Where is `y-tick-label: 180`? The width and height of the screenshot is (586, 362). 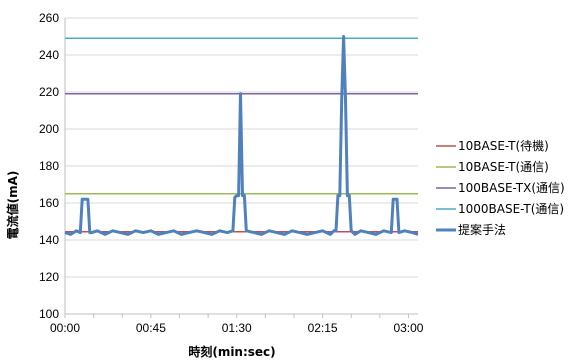
y-tick-label: 180 is located at coordinates (49, 166).